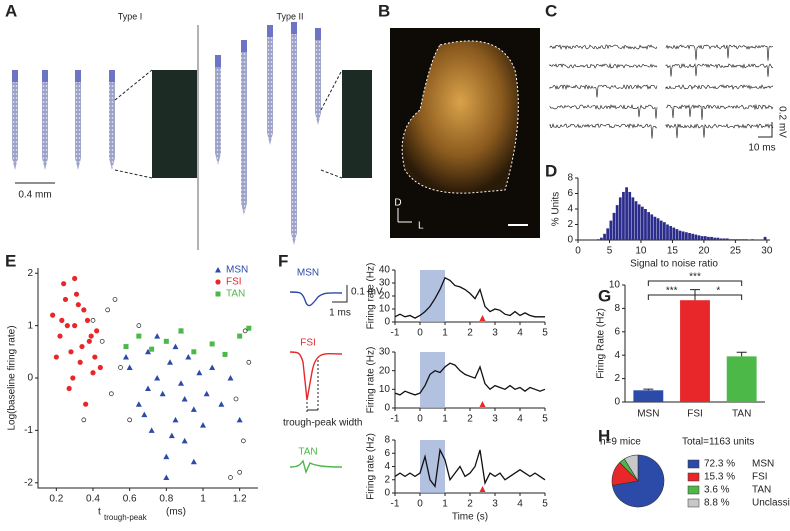 The image size is (790, 531). Describe the element at coordinates (603, 111) in the screenshot. I see `trace` at that location.